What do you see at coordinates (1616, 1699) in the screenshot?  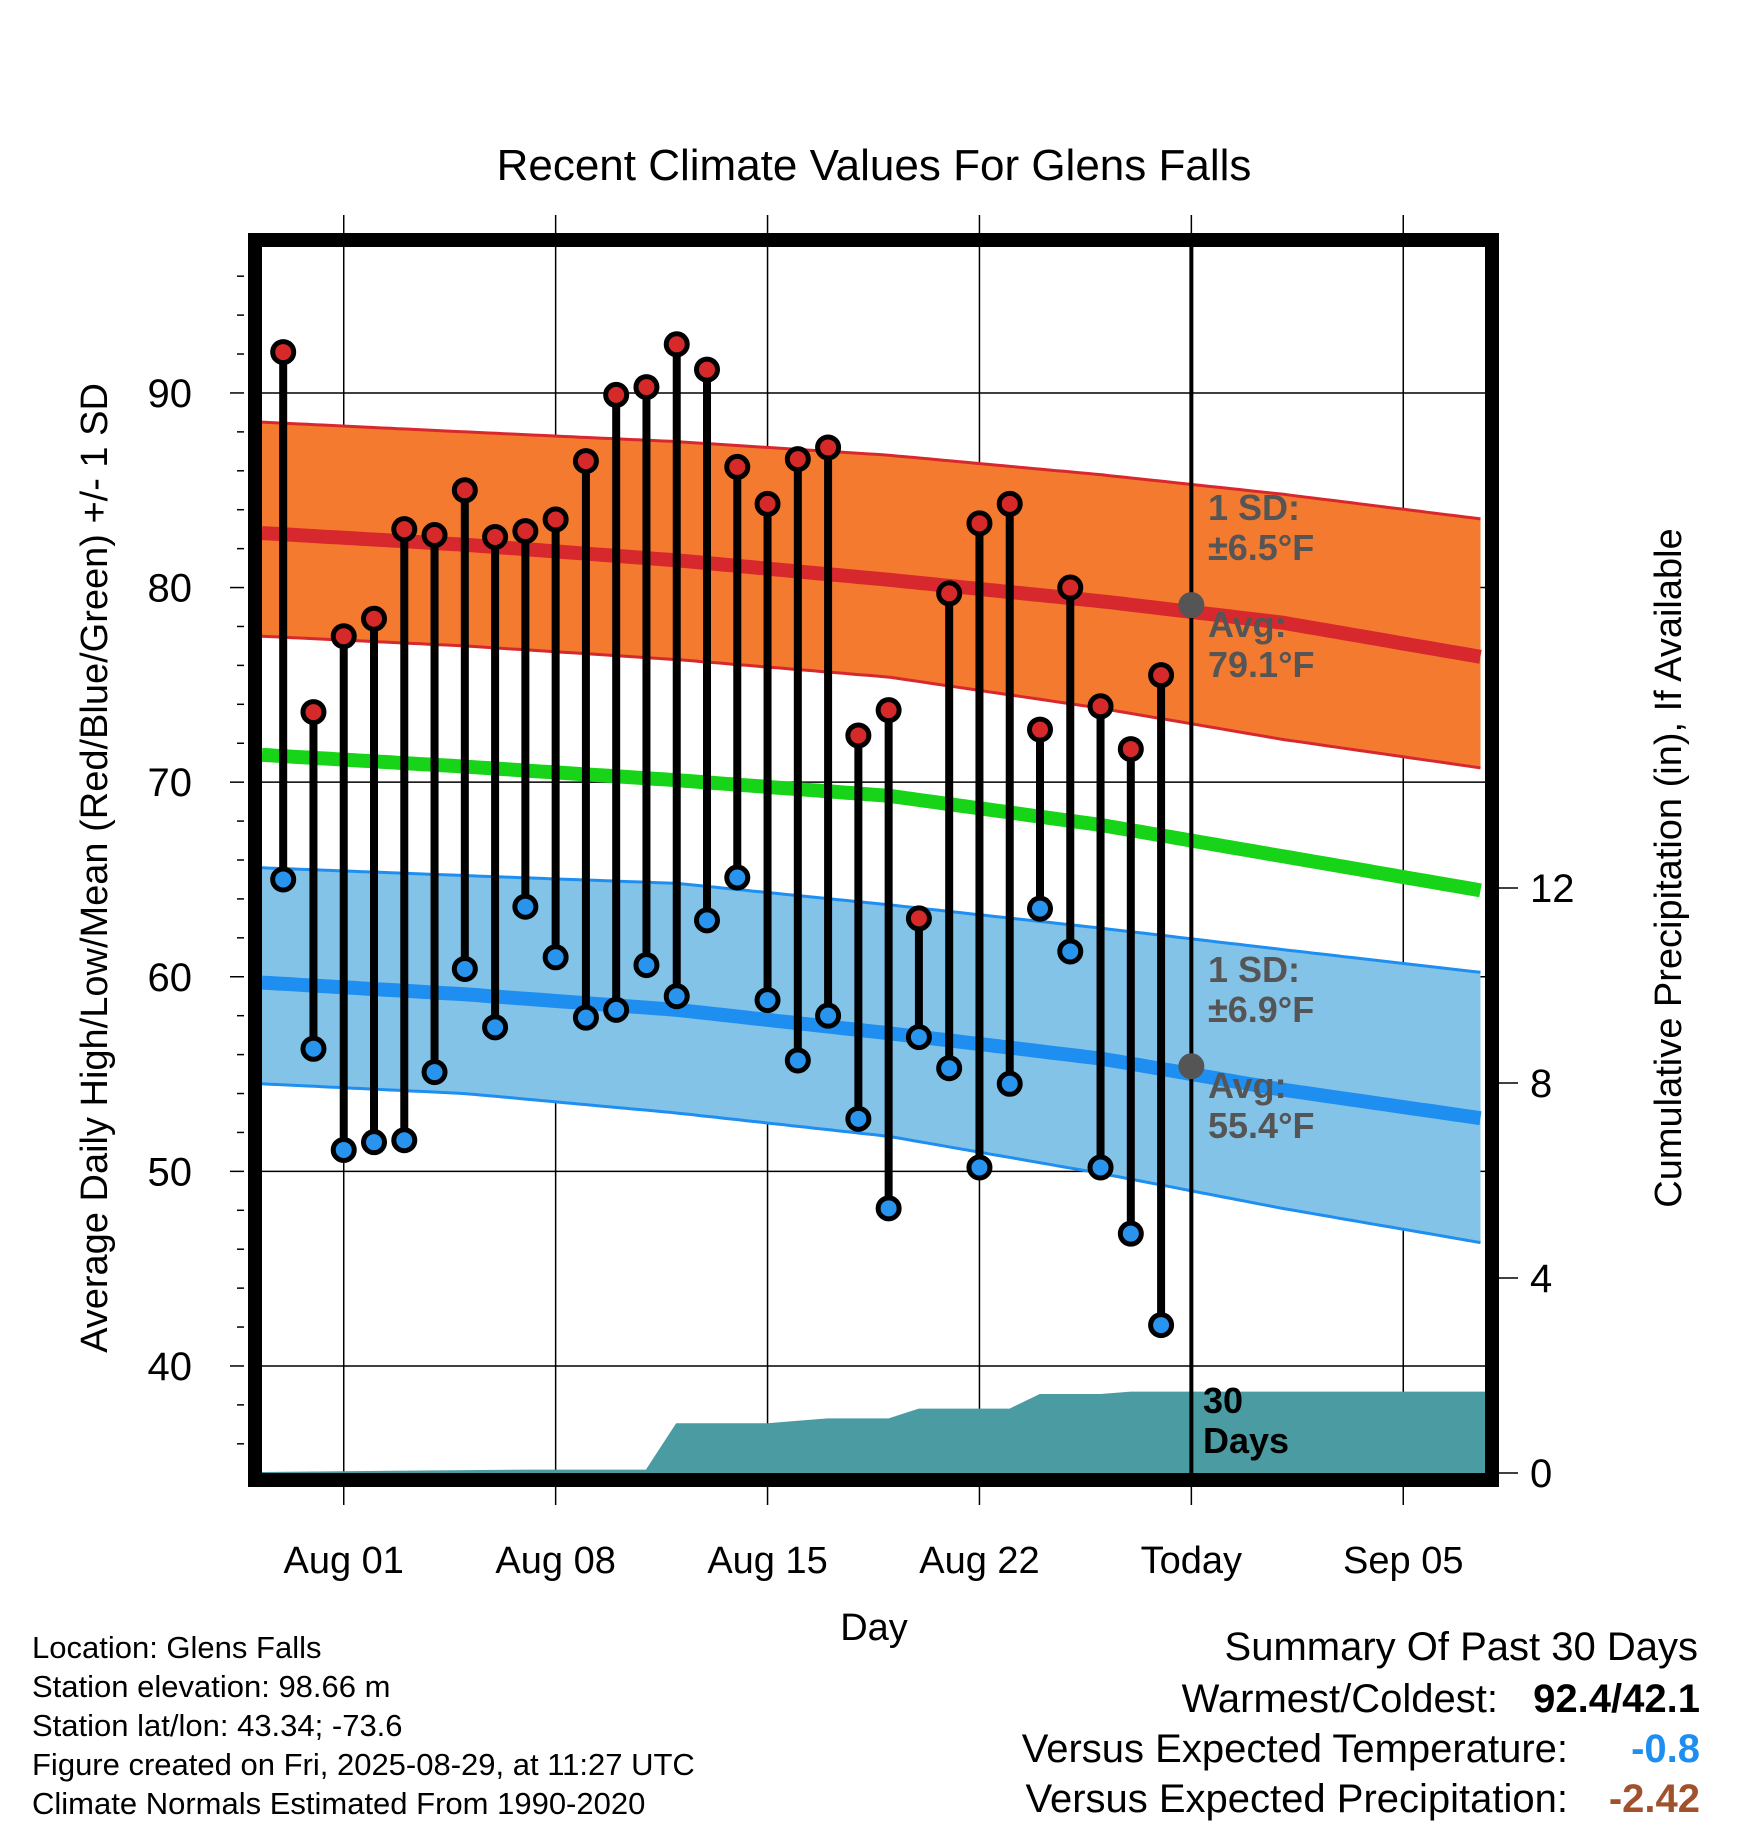 I see `summary-warmest-value: 92.4/42.1` at bounding box center [1616, 1699].